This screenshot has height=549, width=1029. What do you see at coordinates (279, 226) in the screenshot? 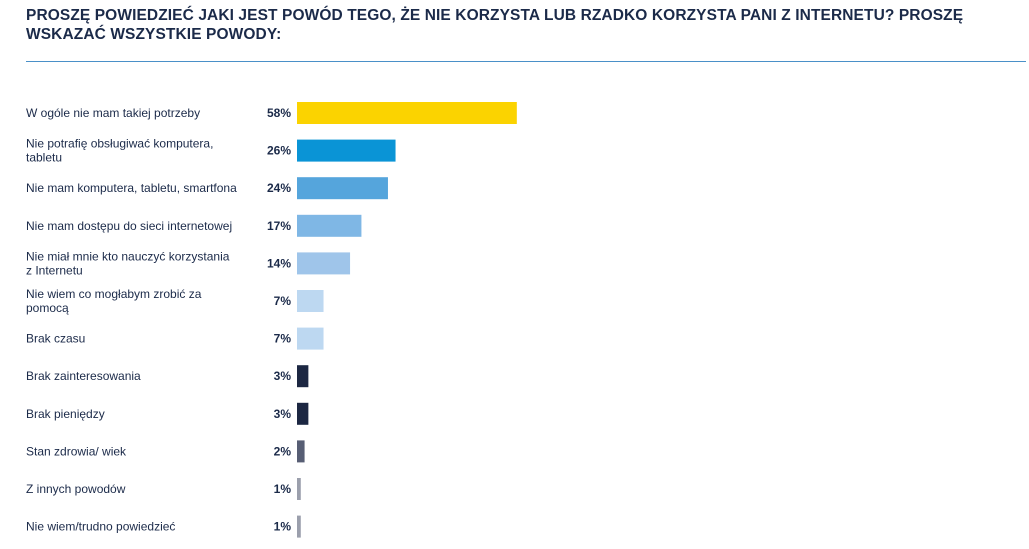
I see `value-label: 17%` at bounding box center [279, 226].